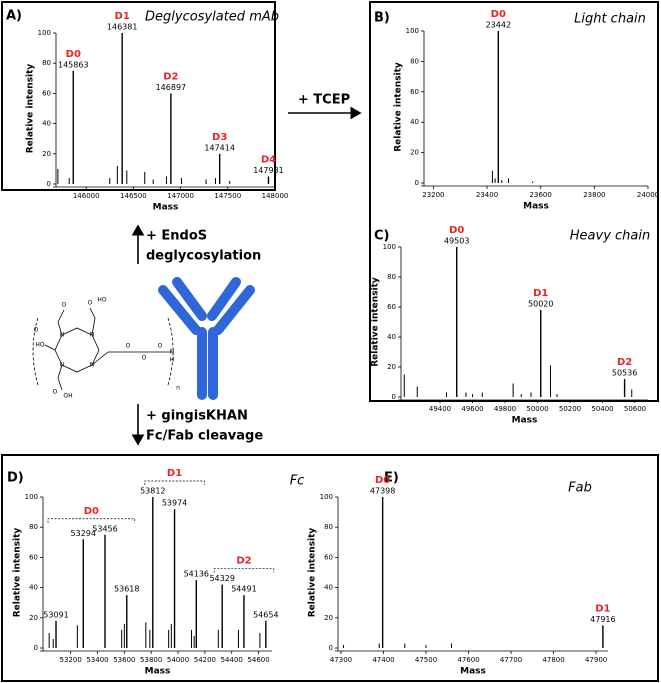 This screenshot has width=661, height=683. Describe the element at coordinates (268, 159) in the screenshot. I see `peak-name: D4` at that location.